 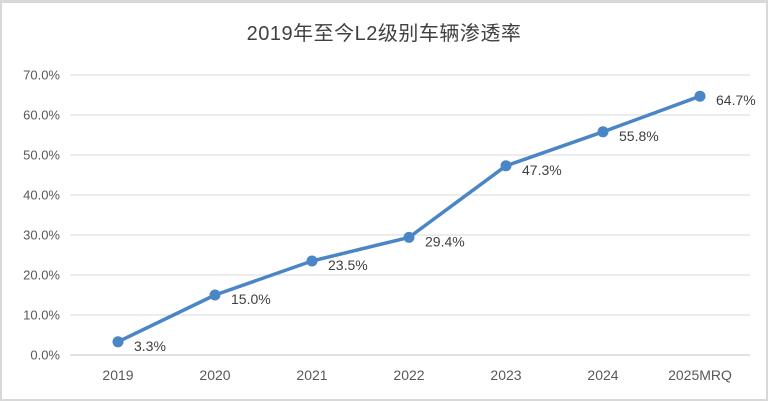 What do you see at coordinates (408, 375) in the screenshot?
I see `x-axis-tick-label: 2022` at bounding box center [408, 375].